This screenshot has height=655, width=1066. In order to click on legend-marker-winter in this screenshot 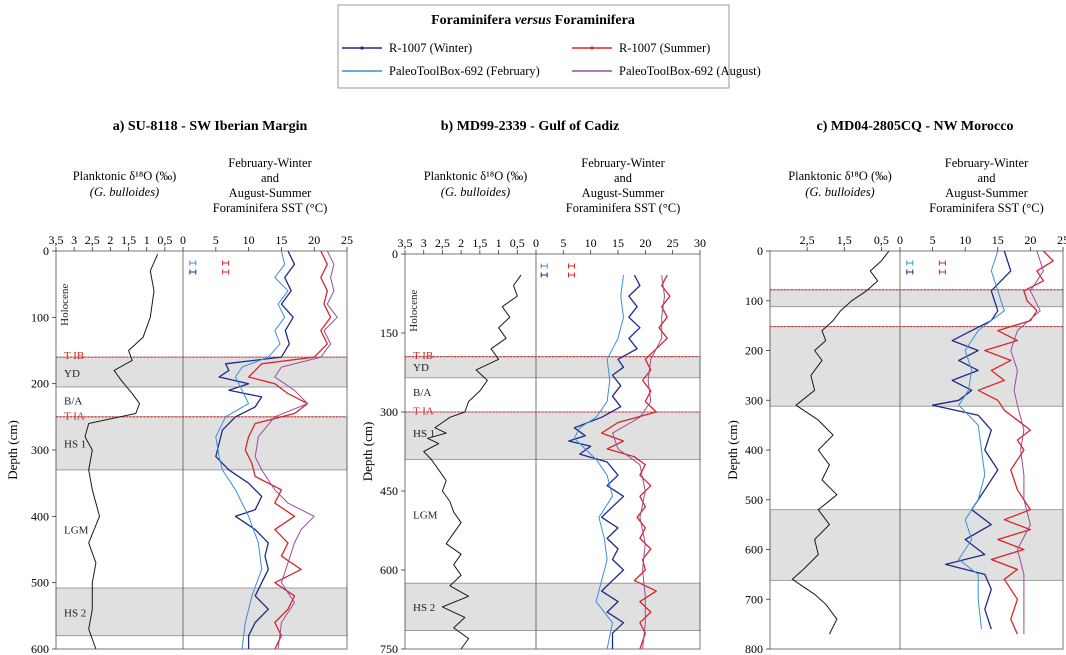, I will do `click(362, 48)`.